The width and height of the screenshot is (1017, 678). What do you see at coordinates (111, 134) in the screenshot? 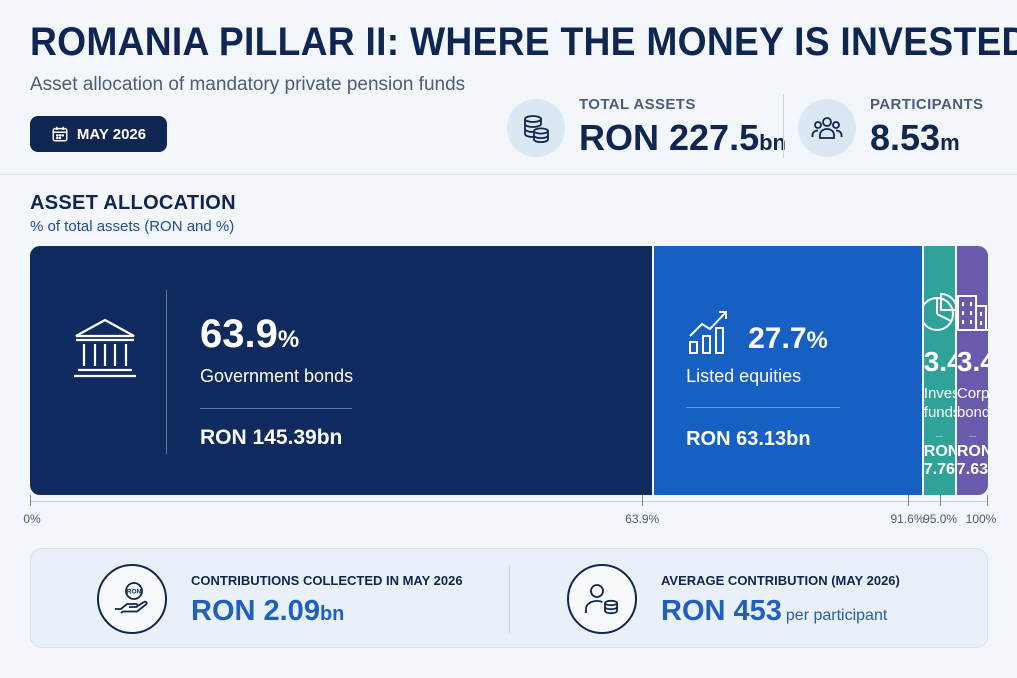
I see `date-badge-label: MAY 2026` at bounding box center [111, 134].